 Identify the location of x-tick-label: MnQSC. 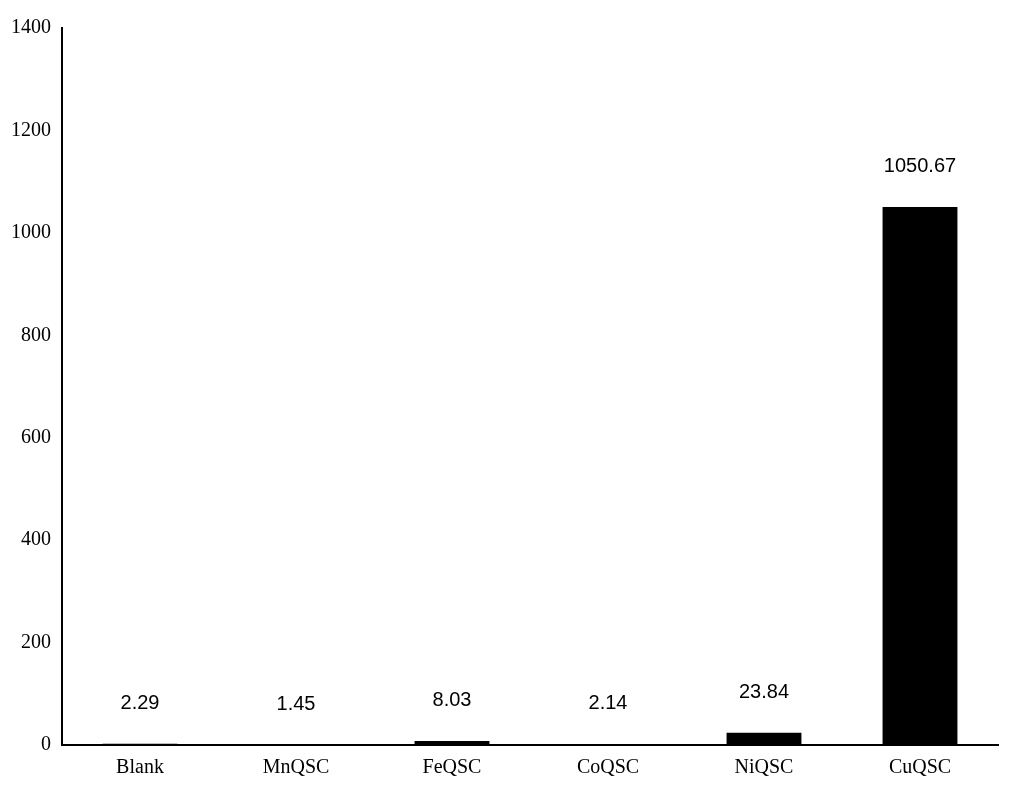
(296, 766).